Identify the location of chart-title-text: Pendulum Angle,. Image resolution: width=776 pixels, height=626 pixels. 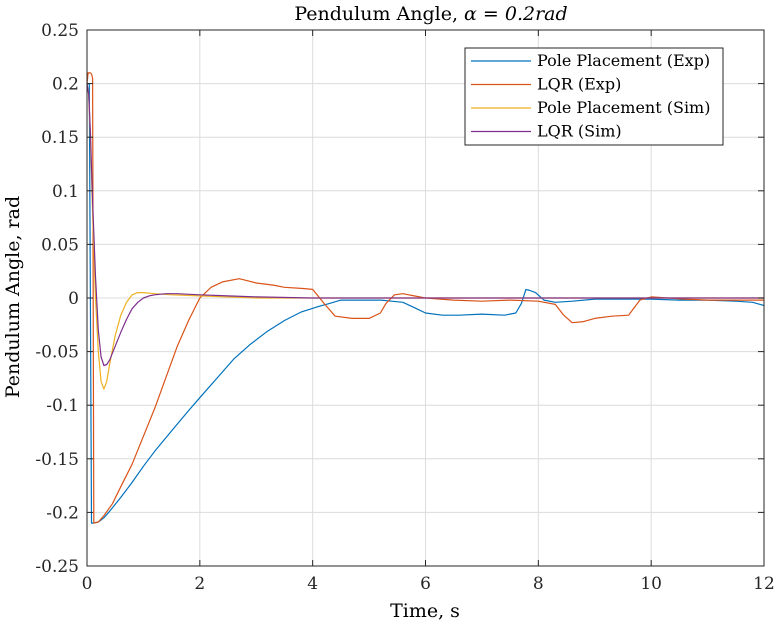
(379, 14).